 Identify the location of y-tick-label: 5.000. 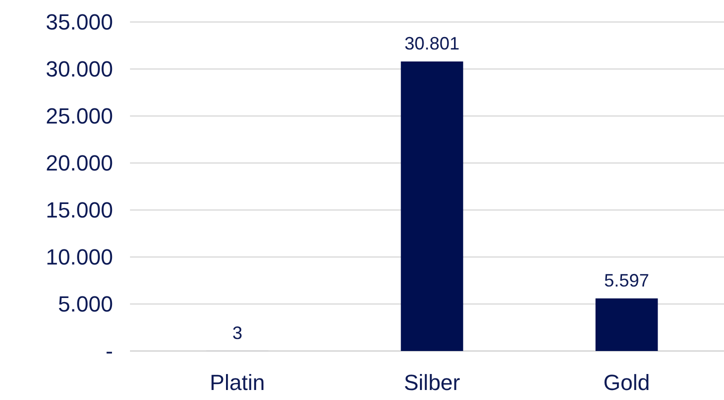
(85, 304).